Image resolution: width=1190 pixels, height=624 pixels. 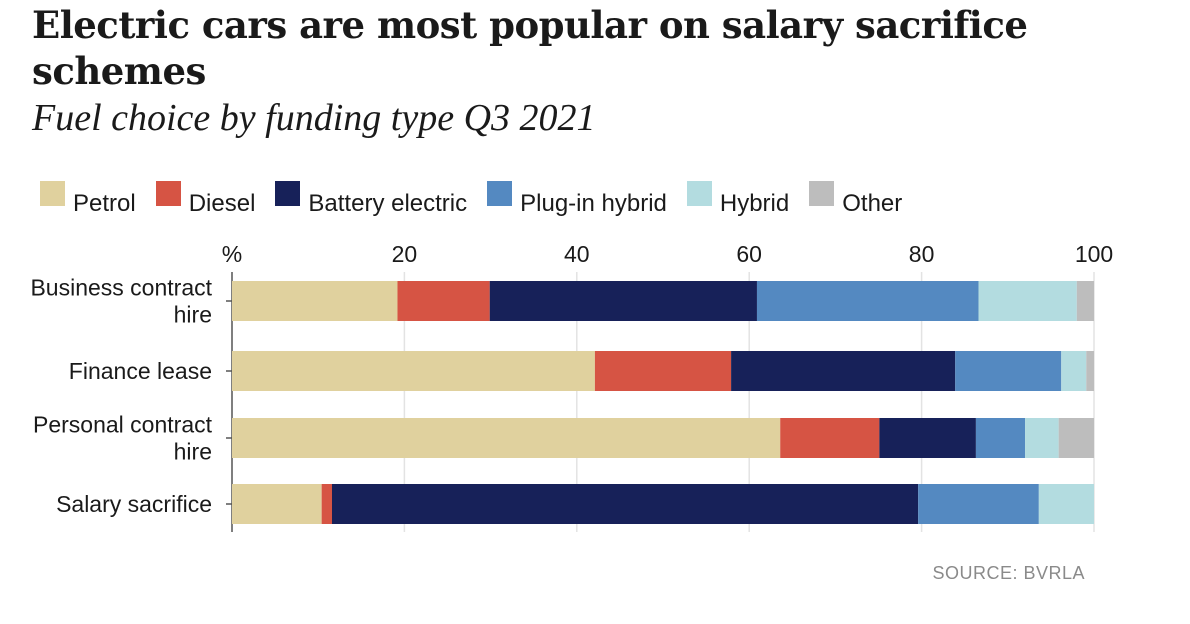 I want to click on legend-item-diesel: Diesel, so click(x=205, y=198).